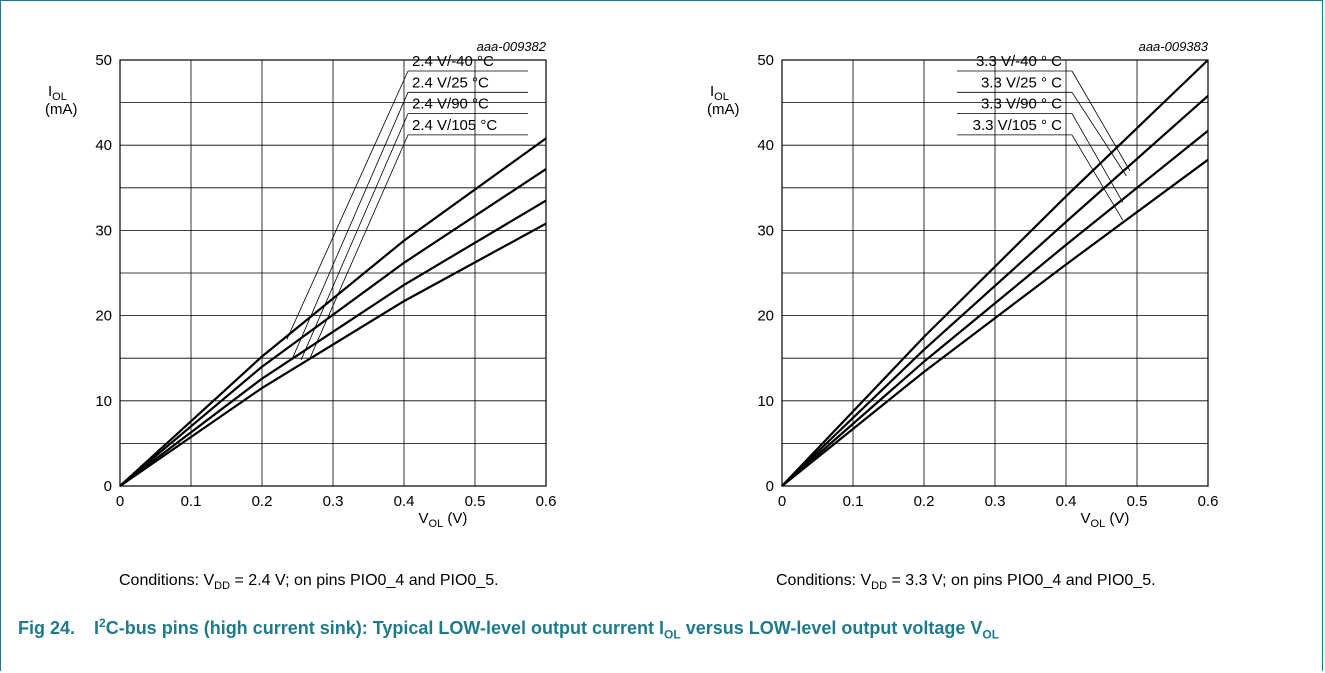 Image resolution: width=1325 pixels, height=673 pixels. What do you see at coordinates (1019, 61) in the screenshot?
I see `series-label-1: 3.3 V/-40 ° C` at bounding box center [1019, 61].